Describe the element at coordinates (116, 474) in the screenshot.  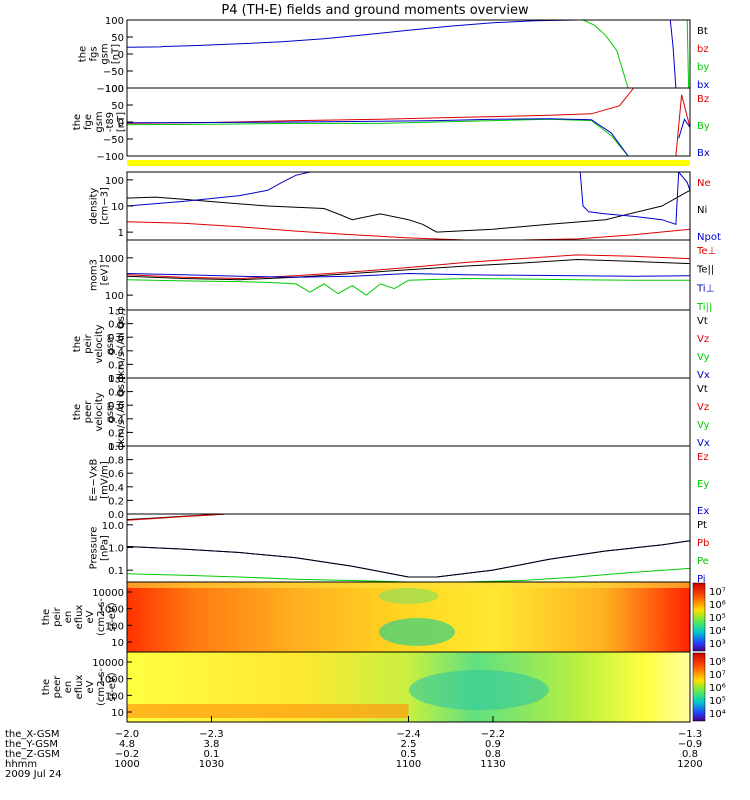
I see `y-tick-label: 0.6` at that location.